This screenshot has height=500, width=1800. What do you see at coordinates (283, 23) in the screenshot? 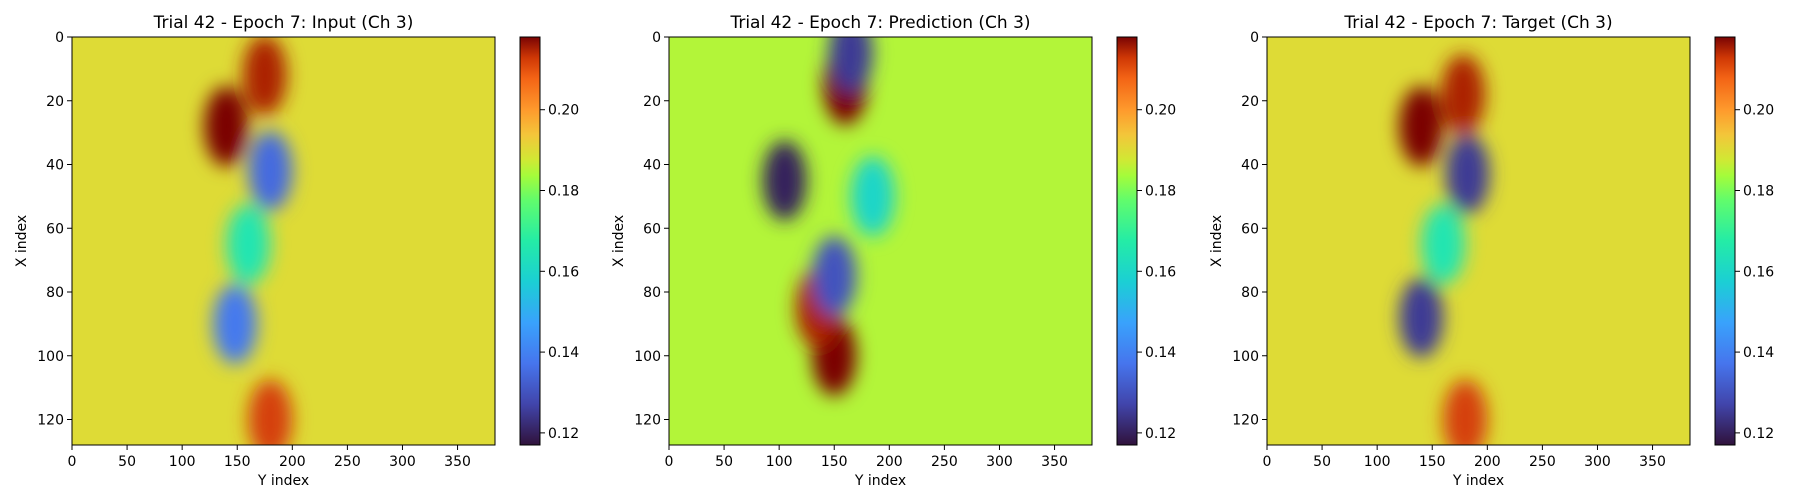
I see `panel-title: Trial 42 - Epoch 7: Input (Ch 3)` at bounding box center [283, 23].